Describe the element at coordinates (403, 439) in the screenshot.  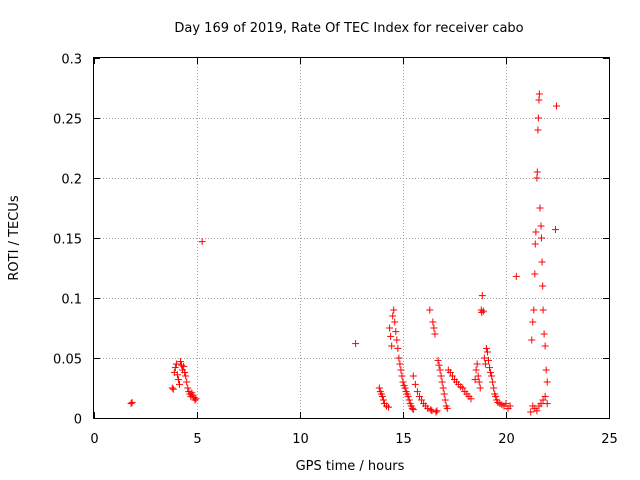
I see `x-tick-label: 15` at that location.